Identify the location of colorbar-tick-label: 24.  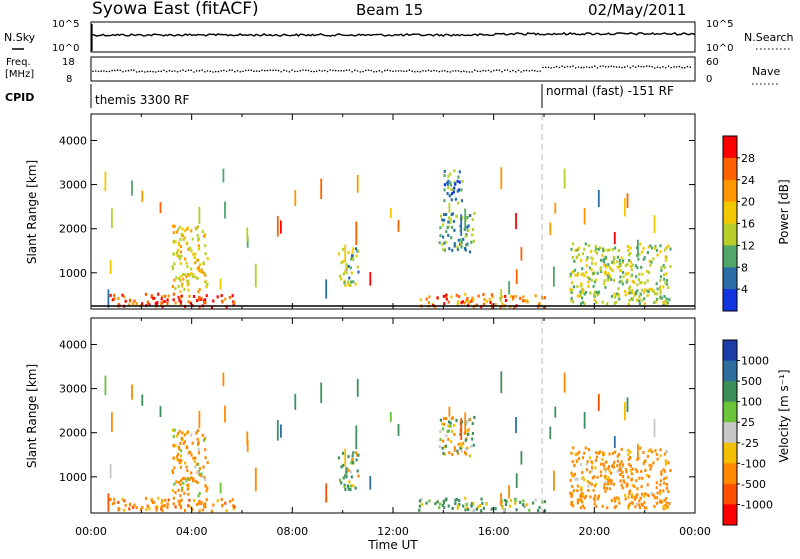
(748, 180).